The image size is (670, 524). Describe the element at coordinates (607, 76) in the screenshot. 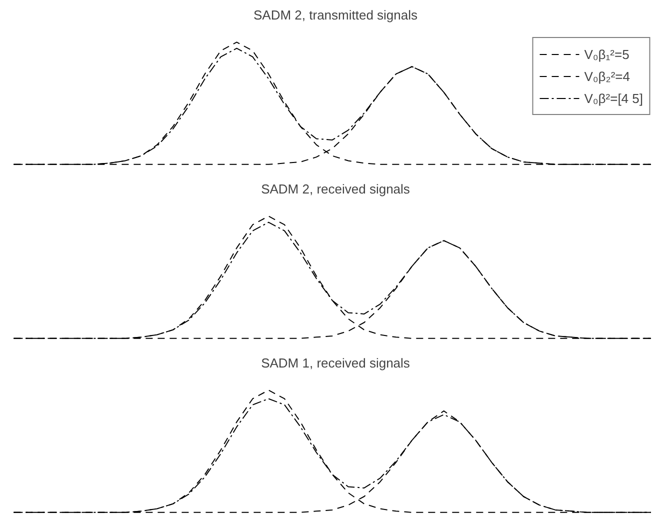

I see `legend-label: V₀β₂²=4` at that location.